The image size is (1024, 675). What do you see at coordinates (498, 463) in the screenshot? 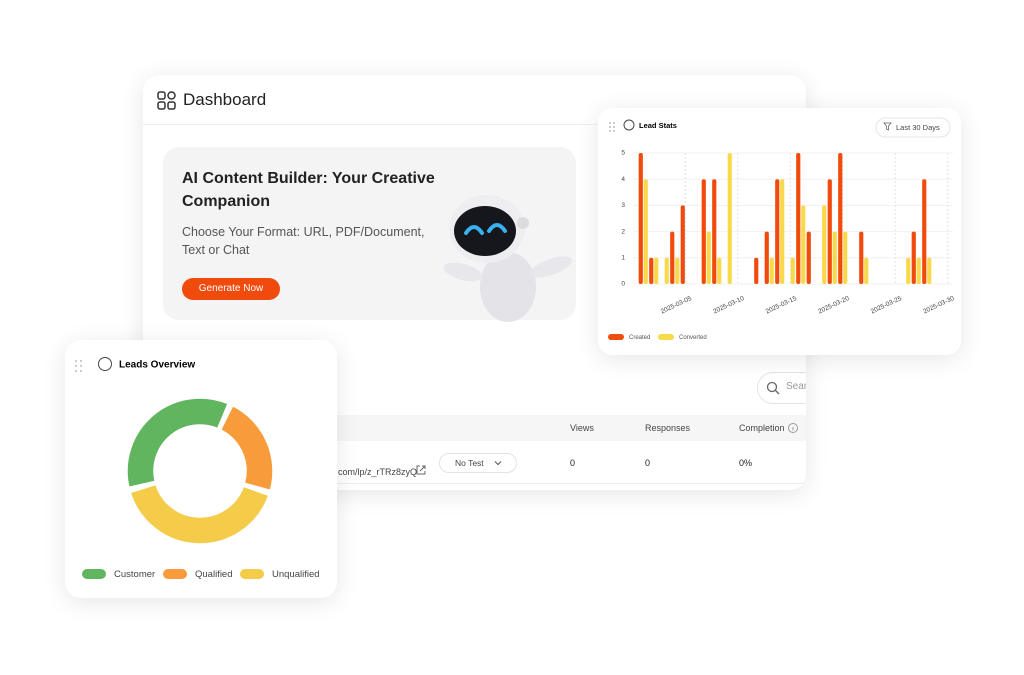
I see `chevron` at bounding box center [498, 463].